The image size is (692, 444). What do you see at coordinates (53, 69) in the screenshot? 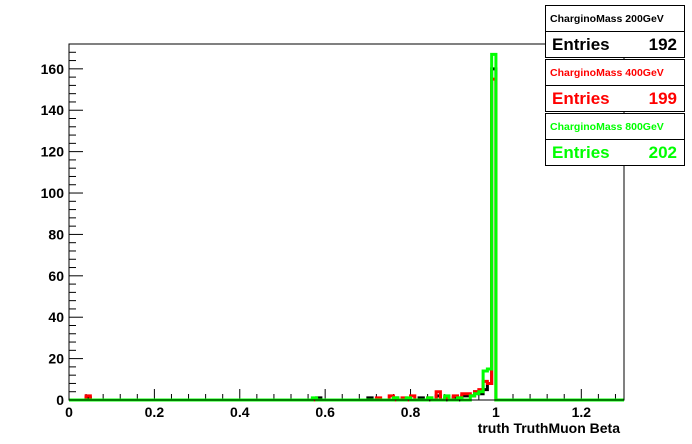
I see `y-tick-label: 160` at bounding box center [53, 69].